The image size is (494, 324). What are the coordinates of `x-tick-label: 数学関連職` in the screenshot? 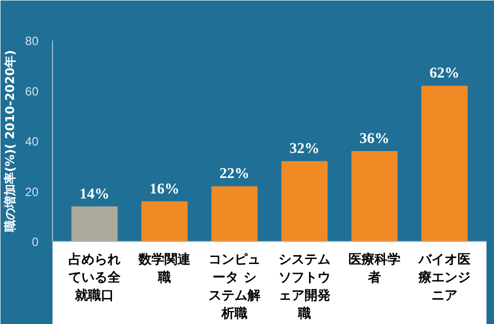 It's located at (165, 269).